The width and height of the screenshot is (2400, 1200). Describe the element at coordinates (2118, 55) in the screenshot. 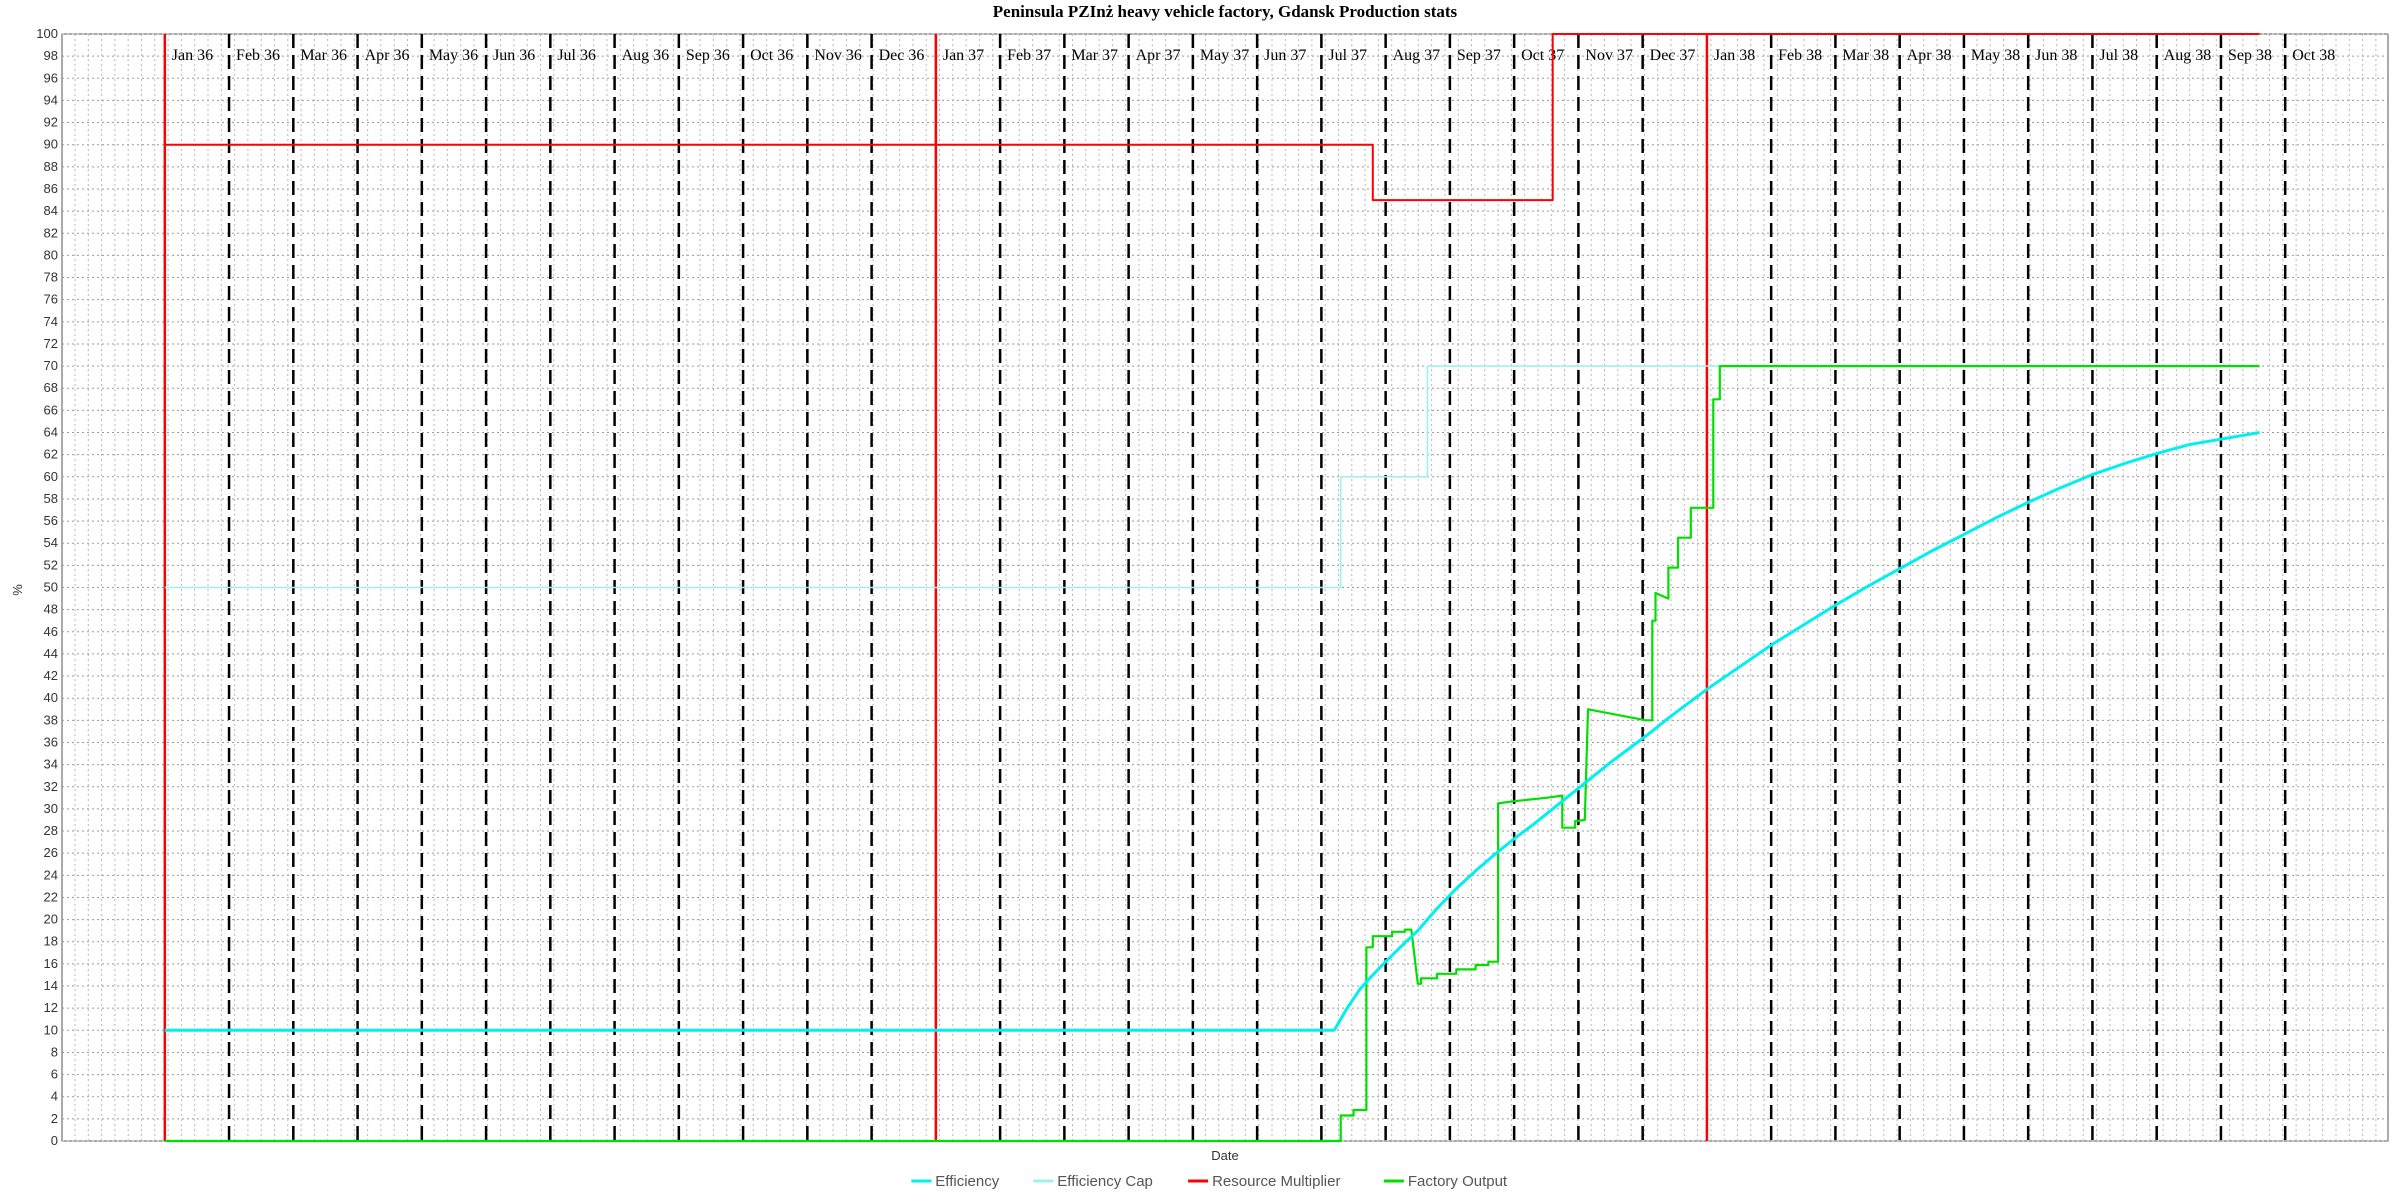

I see `month-label: Jul 38` at that location.